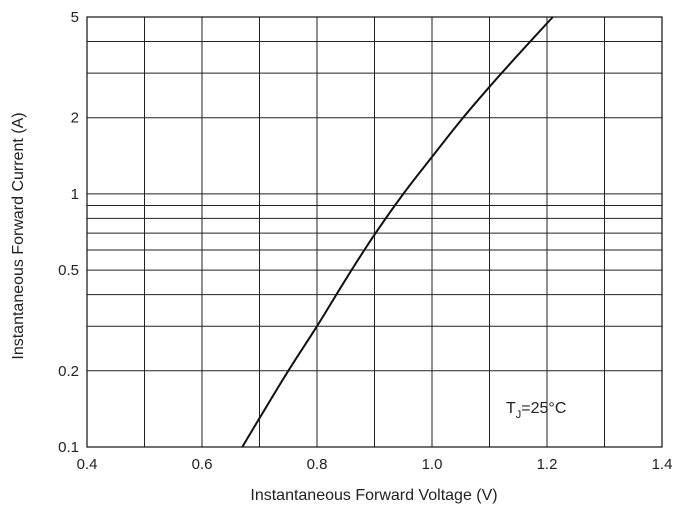  Describe the element at coordinates (375, 464) in the screenshot. I see `x-tick-labels: 0.4 0.6 0.8 1.0 1.2 1.4` at that location.